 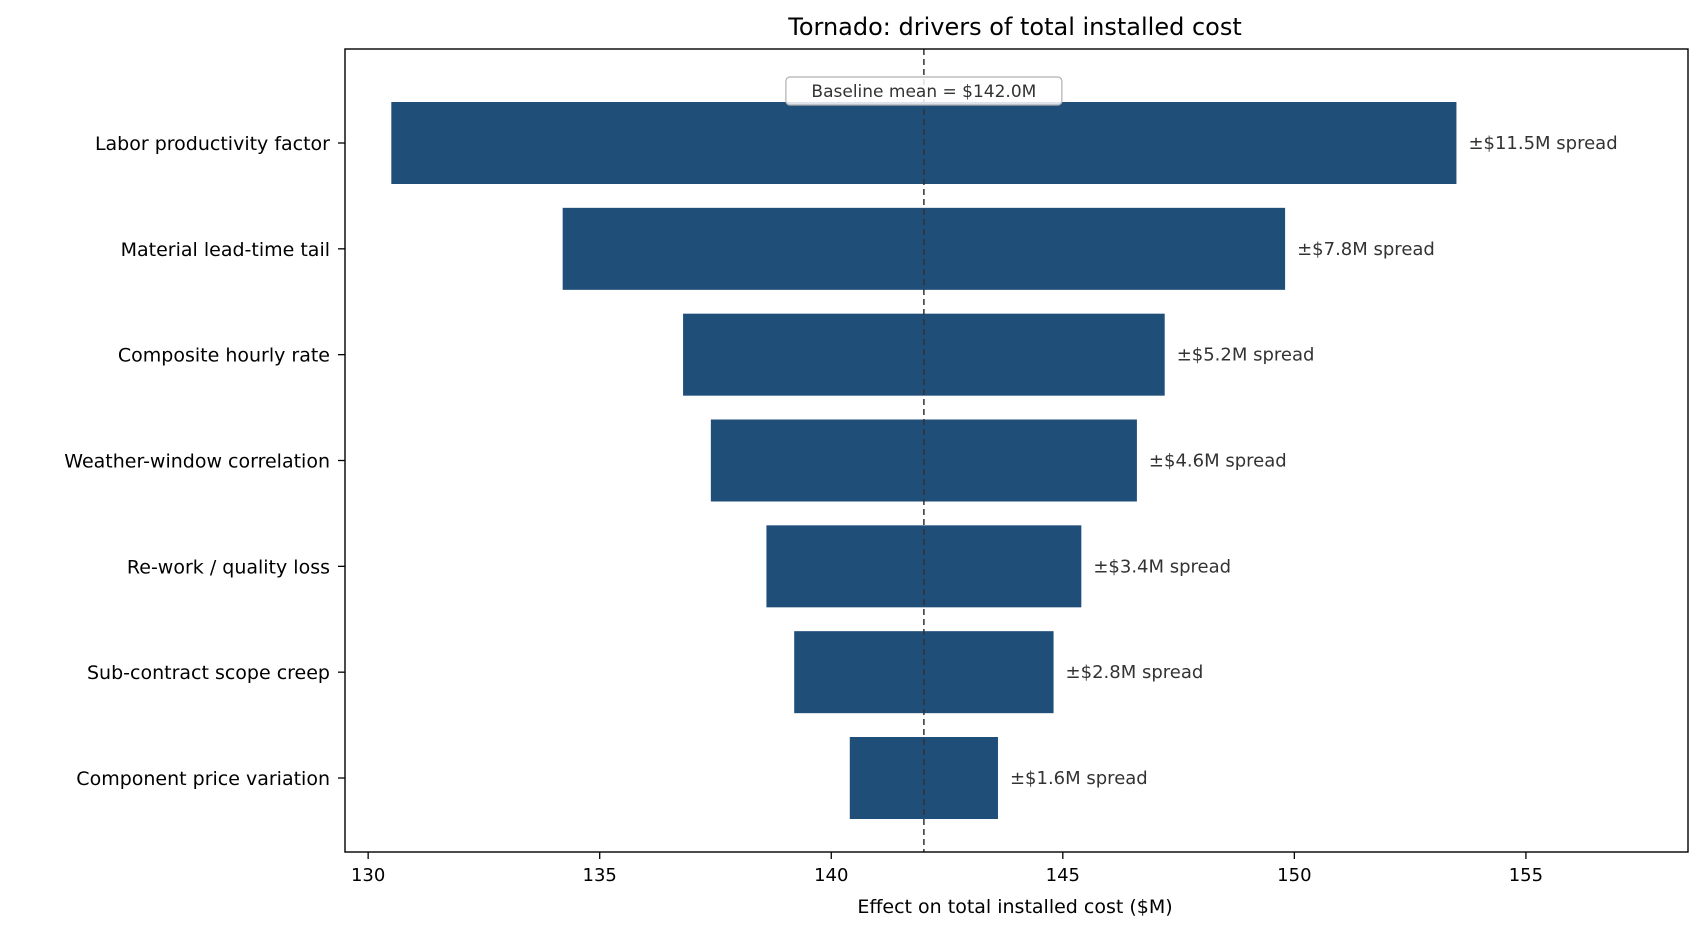 What do you see at coordinates (208, 673) in the screenshot?
I see `category-label: Sub-contract scope creep` at bounding box center [208, 673].